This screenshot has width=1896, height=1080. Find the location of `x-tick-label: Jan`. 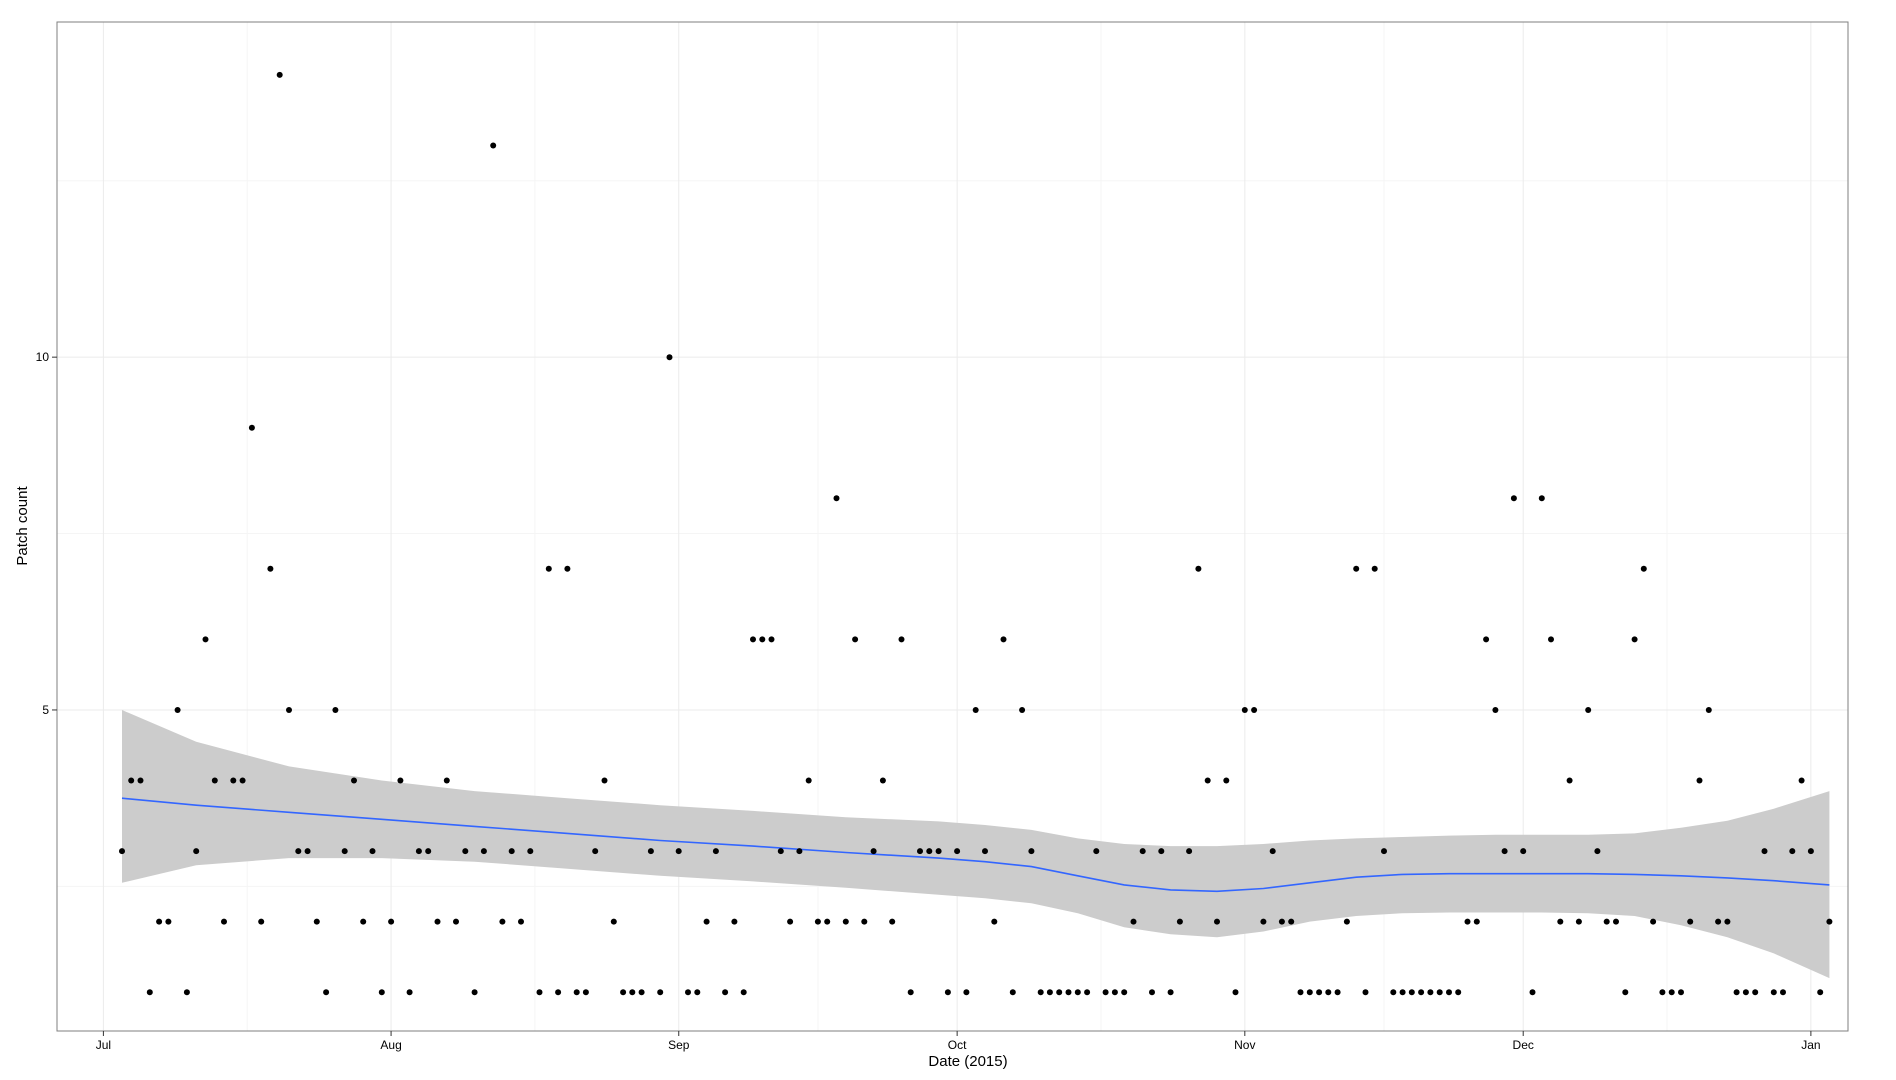

x-tick-label: Jan is located at coordinates (1810, 1045).